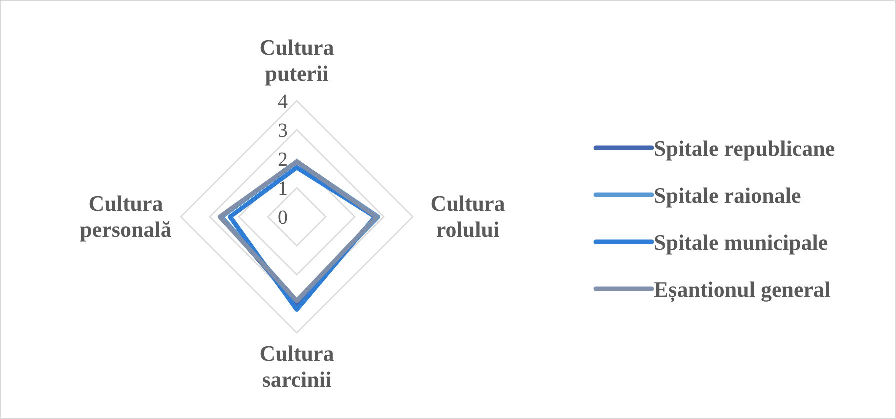 The width and height of the screenshot is (896, 419). What do you see at coordinates (283, 102) in the screenshot?
I see `y-tick-label: 4` at bounding box center [283, 102].